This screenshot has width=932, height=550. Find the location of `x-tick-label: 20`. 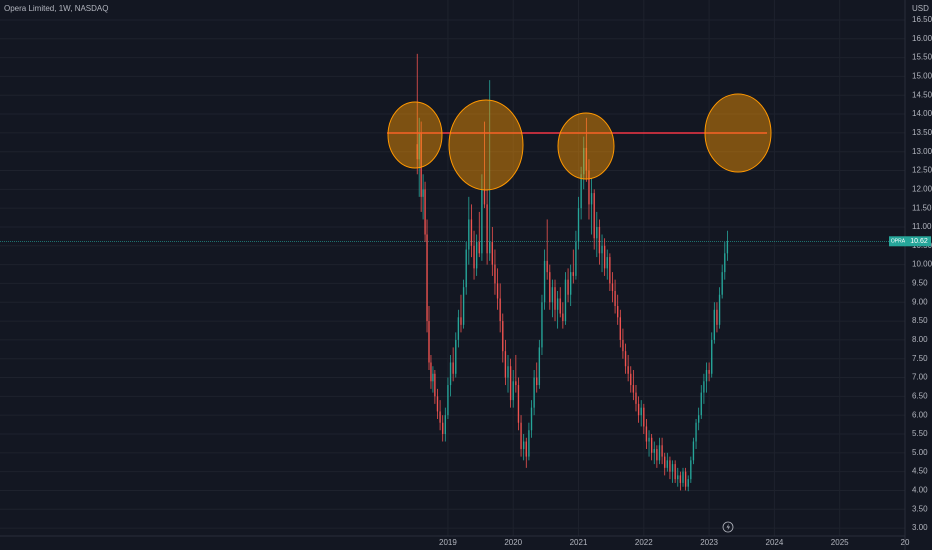

x-tick-label: 20 is located at coordinates (905, 542).